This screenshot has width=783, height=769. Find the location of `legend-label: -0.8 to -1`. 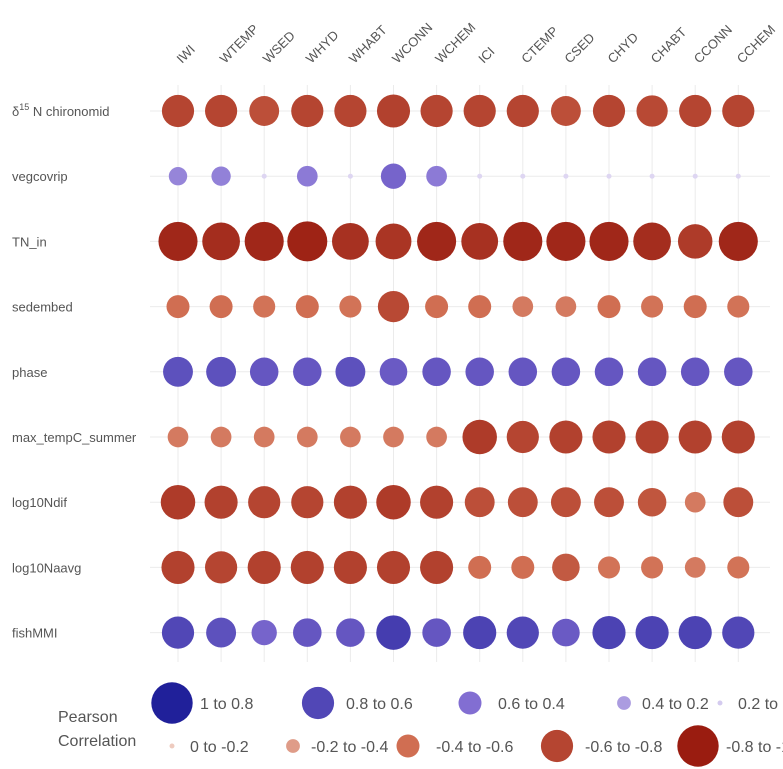

legend-label: -0.8 to -1 is located at coordinates (754, 747).